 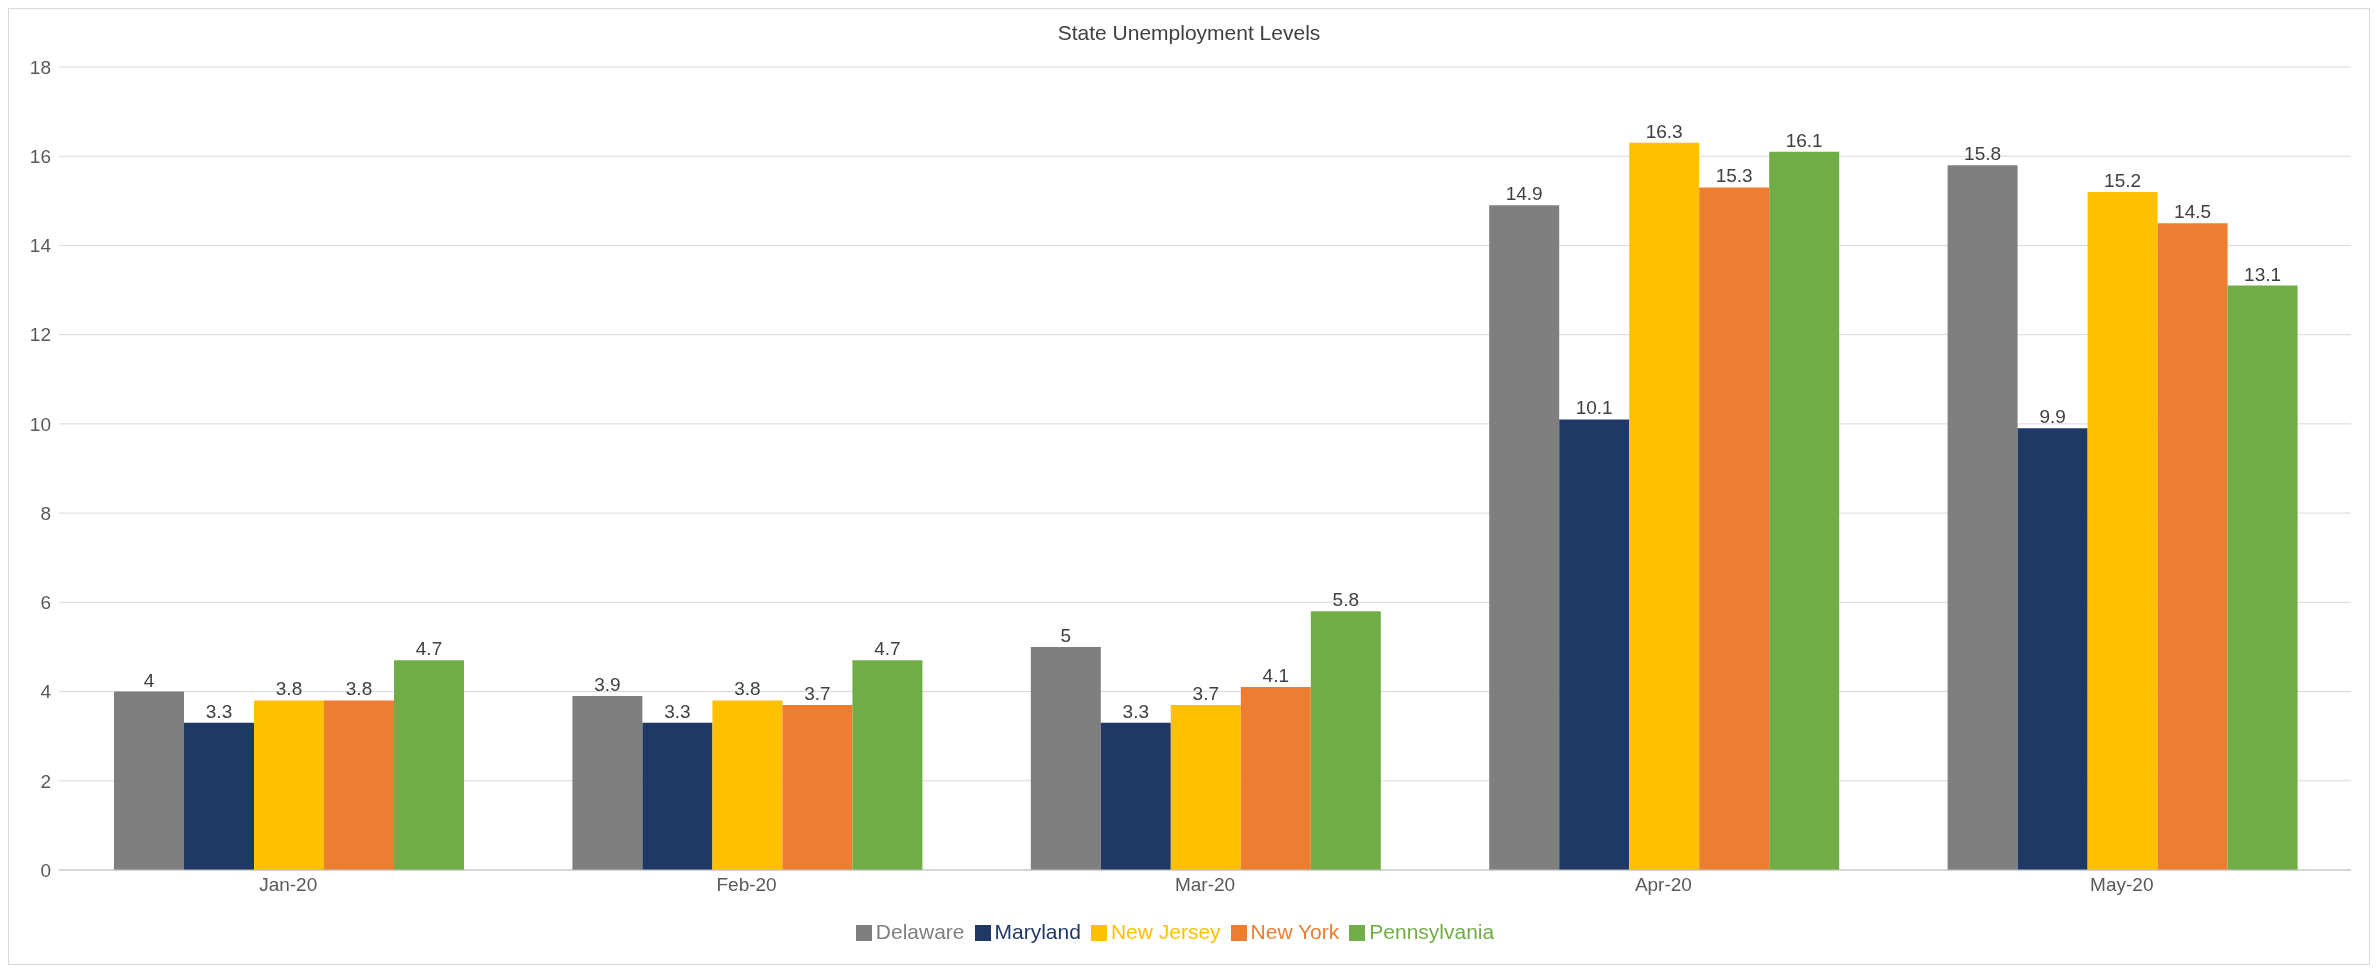 What do you see at coordinates (1664, 131) in the screenshot?
I see `data-label: 16.3` at bounding box center [1664, 131].